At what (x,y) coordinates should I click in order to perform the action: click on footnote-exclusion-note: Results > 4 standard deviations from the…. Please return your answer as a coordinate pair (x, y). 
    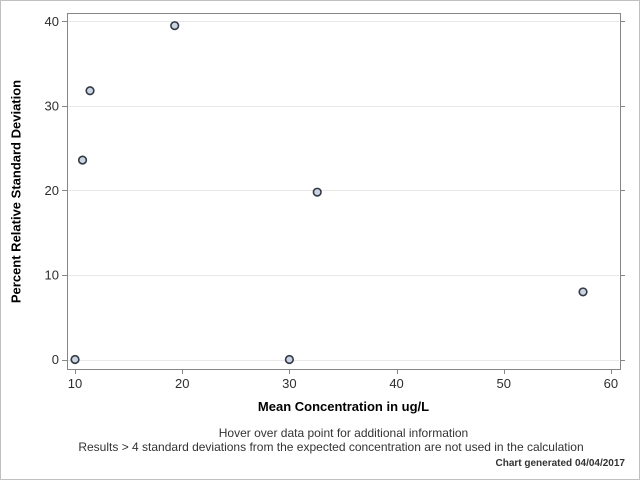
    Looking at the image, I should click on (331, 447).